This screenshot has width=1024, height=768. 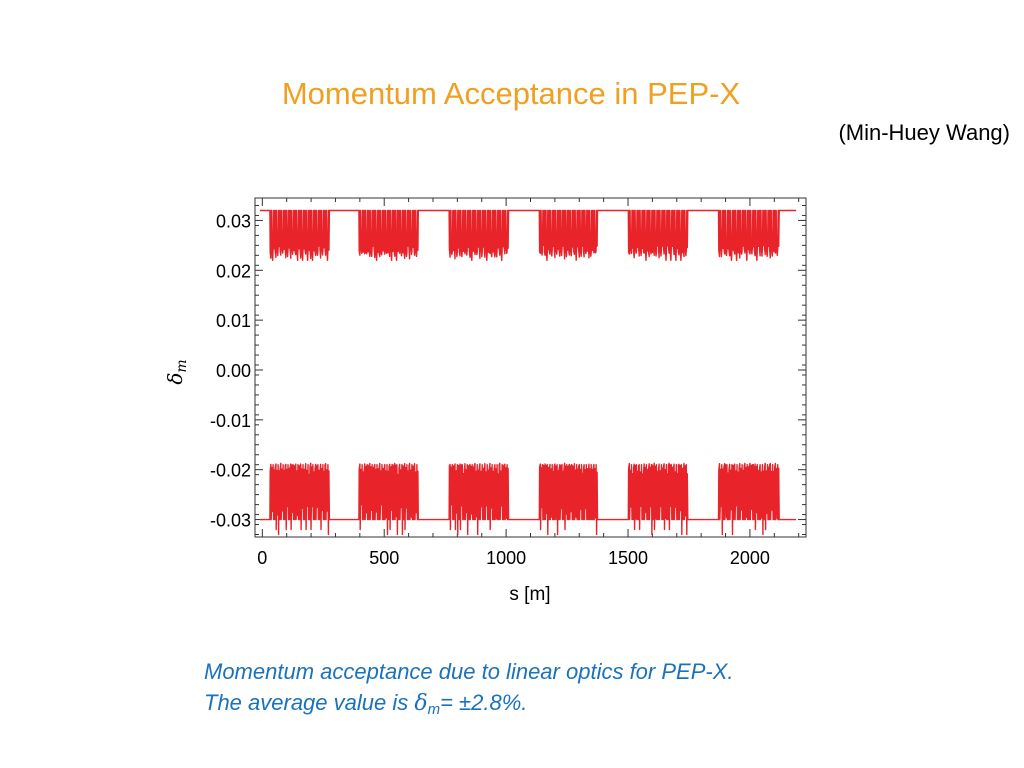 What do you see at coordinates (511, 93) in the screenshot?
I see `slide-title: Momentum Acceptance in PEP-X` at bounding box center [511, 93].